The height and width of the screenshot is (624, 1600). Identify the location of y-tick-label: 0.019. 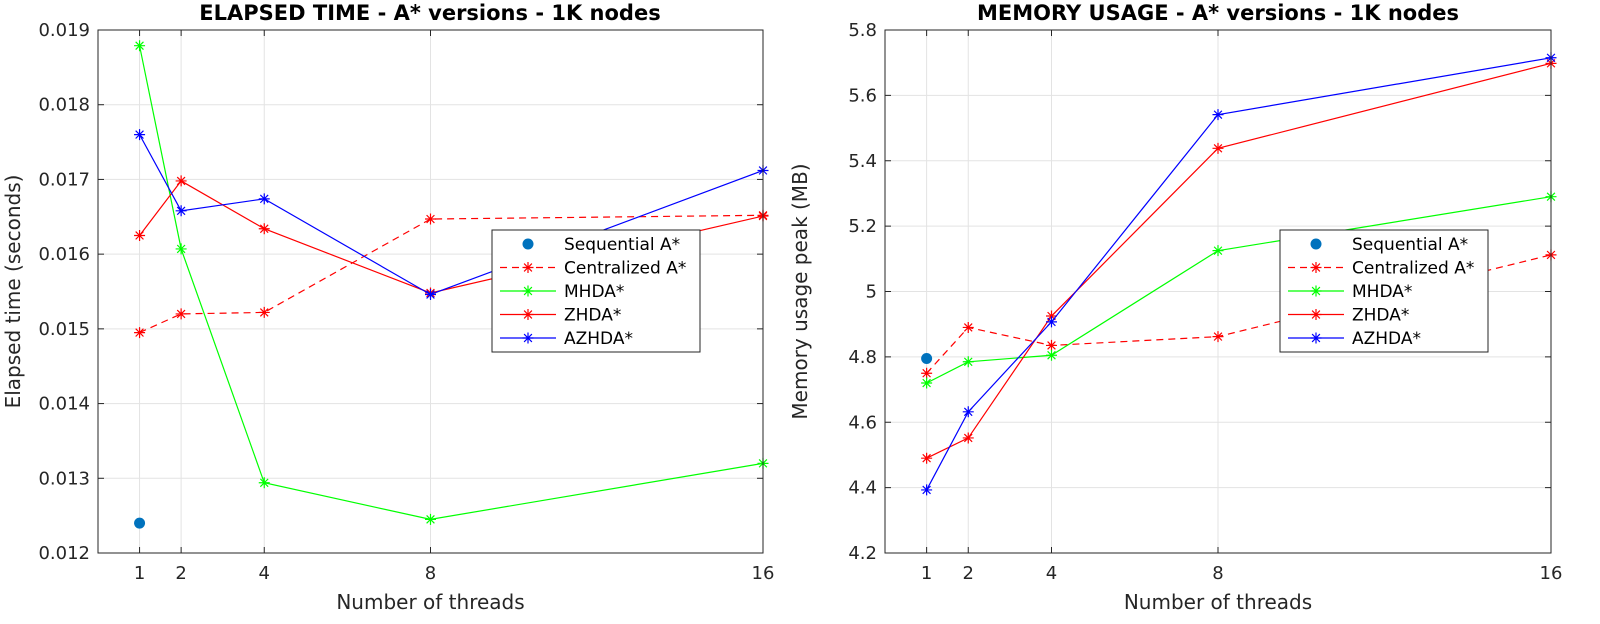
(64, 30).